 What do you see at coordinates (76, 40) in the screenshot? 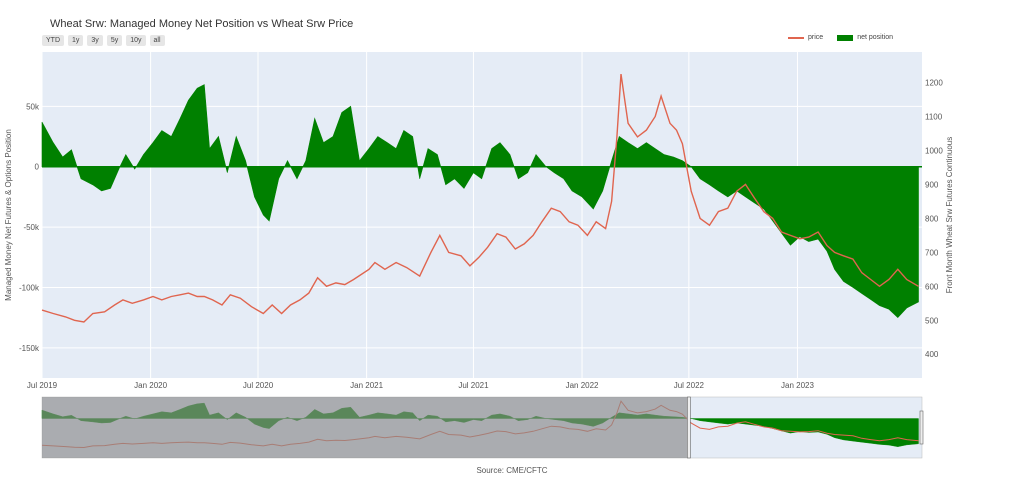
I see `range-button-1y: 1y` at bounding box center [76, 40].